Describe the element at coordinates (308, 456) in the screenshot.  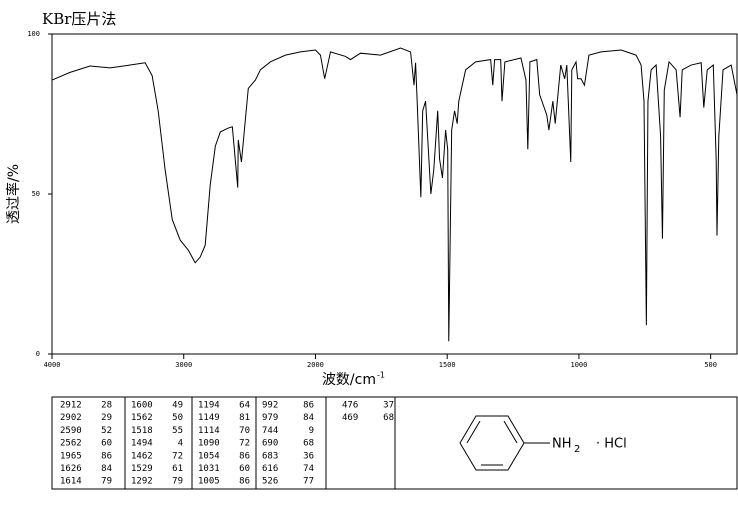
I see `peak-transmittance: 36` at that location.